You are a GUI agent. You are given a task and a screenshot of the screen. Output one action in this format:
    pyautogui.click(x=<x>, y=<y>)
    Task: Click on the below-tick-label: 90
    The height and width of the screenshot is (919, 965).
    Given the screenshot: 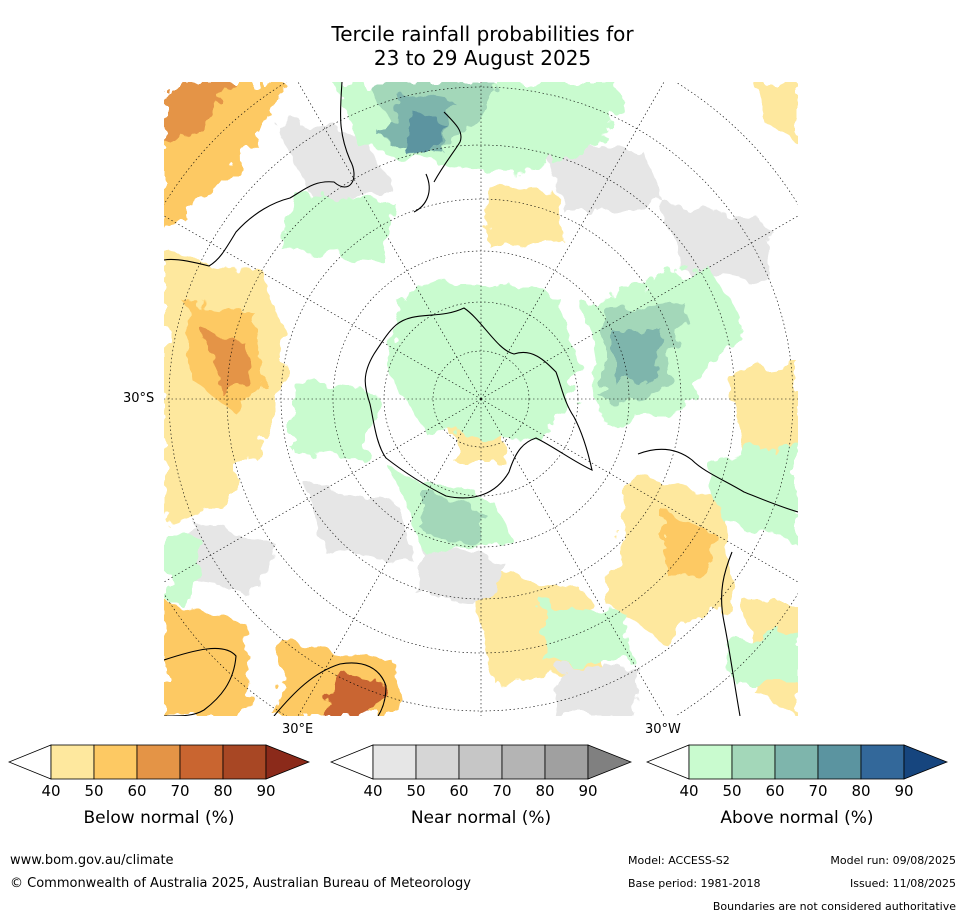 What is the action you would take?
    pyautogui.click(x=266, y=791)
    